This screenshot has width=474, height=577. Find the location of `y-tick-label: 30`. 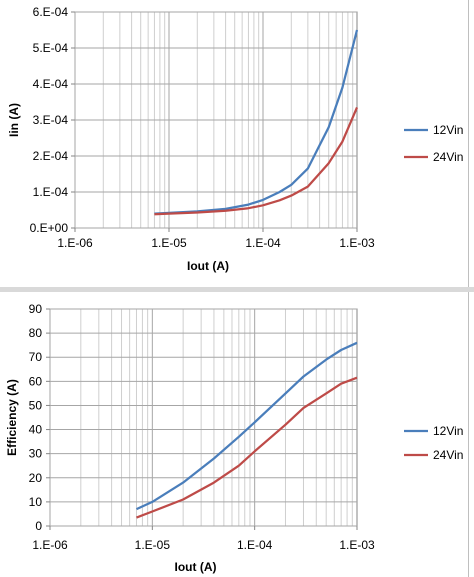

y-tick-label: 30 is located at coordinates (36, 454).